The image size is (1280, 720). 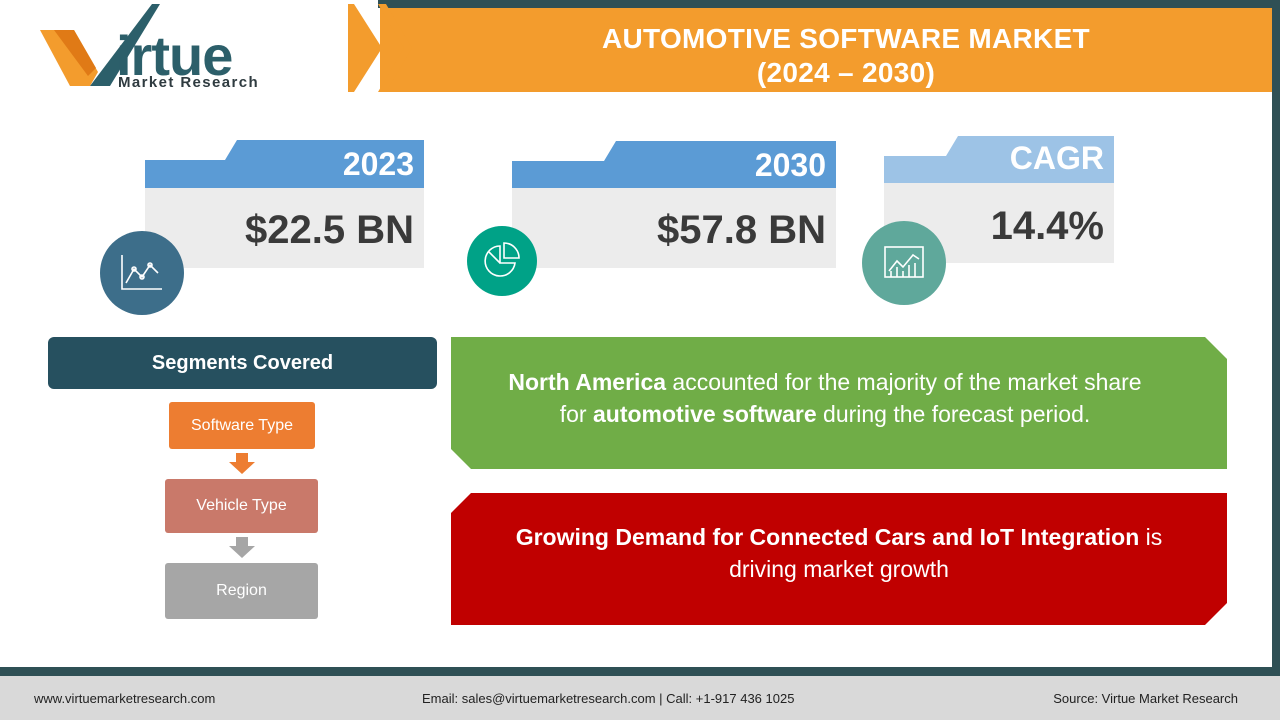 I want to click on callout-highlight: automotive software, so click(x=704, y=414).